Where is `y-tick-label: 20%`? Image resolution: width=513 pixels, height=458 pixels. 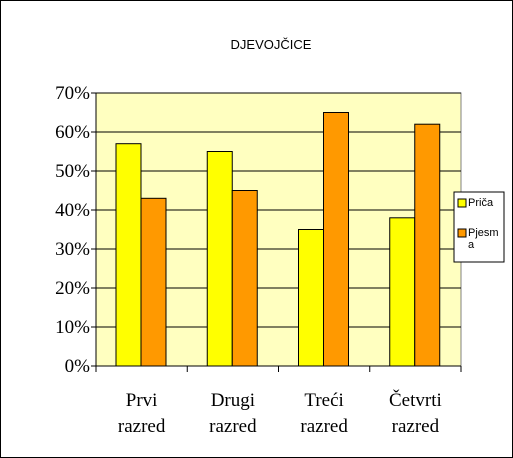 y-tick-label: 20% is located at coordinates (72, 288).